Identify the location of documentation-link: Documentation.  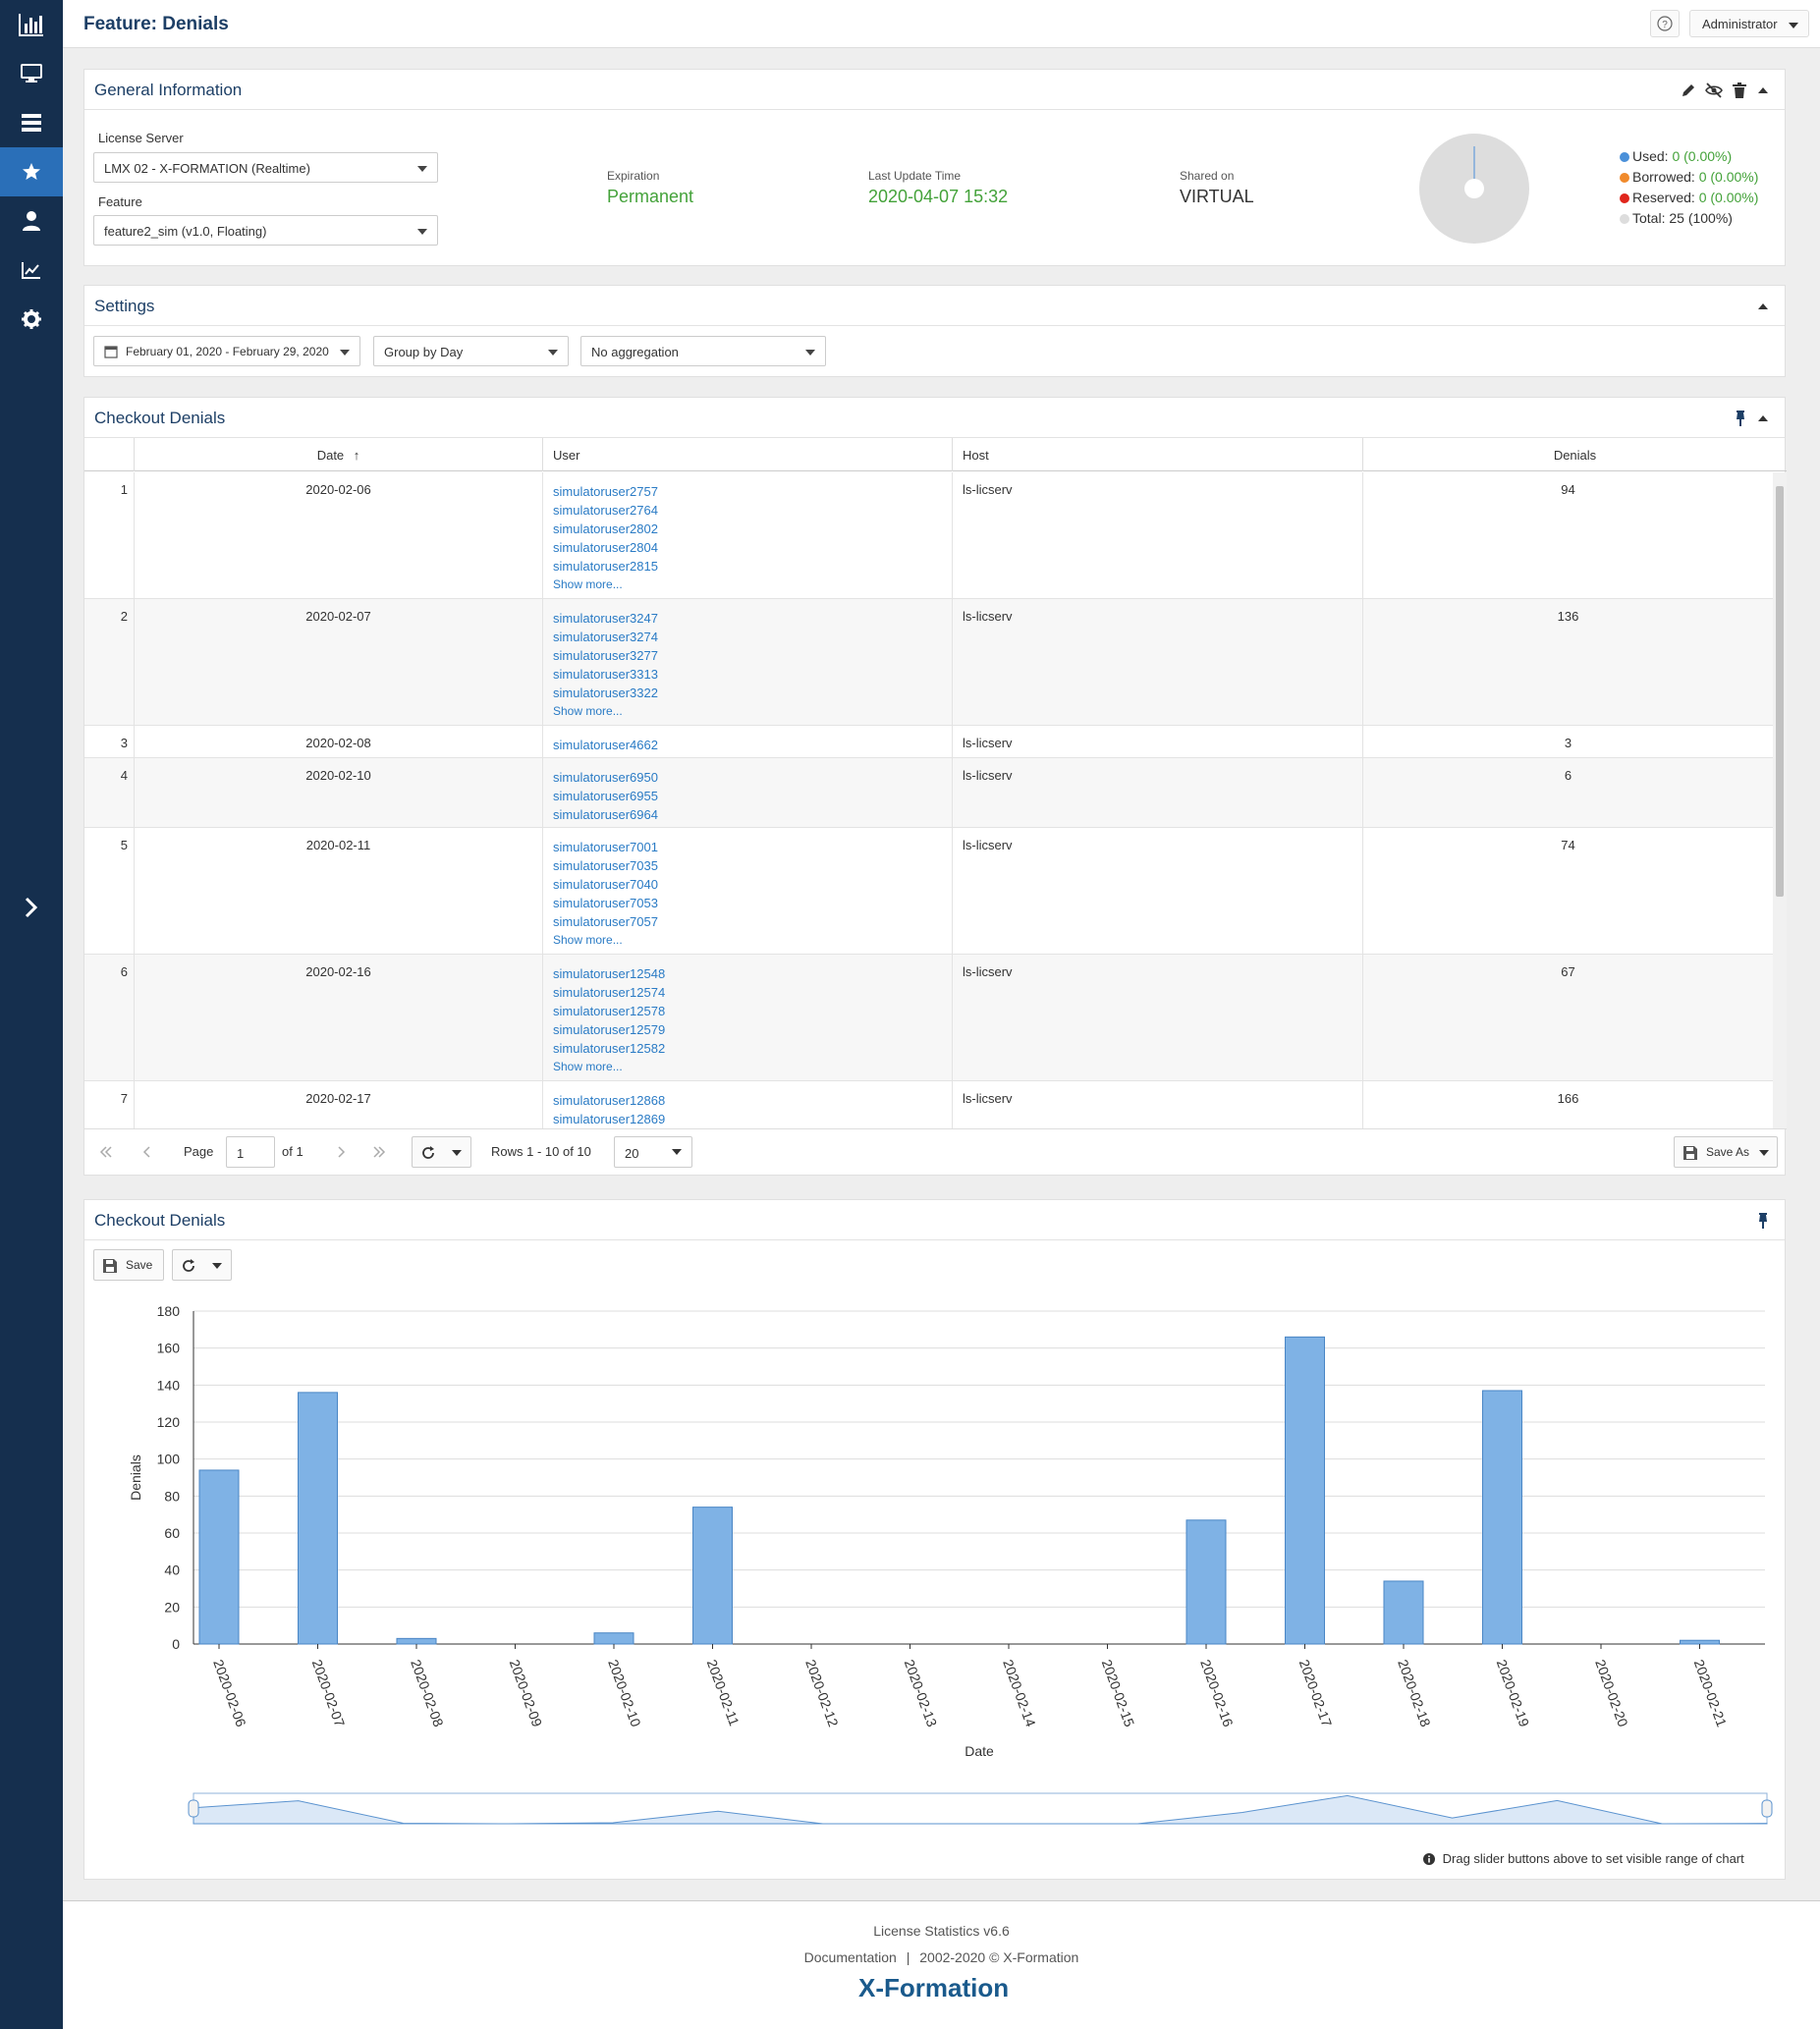
(850, 1957).